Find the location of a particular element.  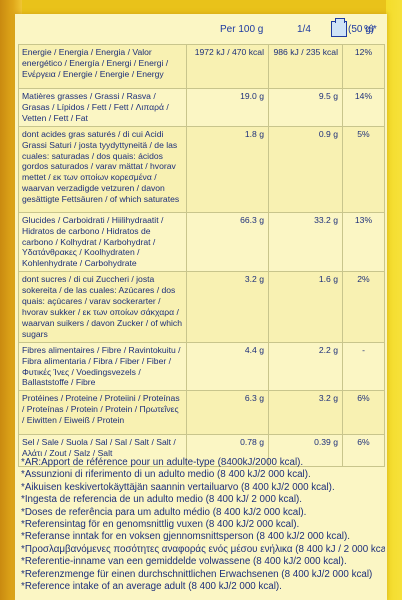

quarter-header: 1/4 is located at coordinates (304, 29).